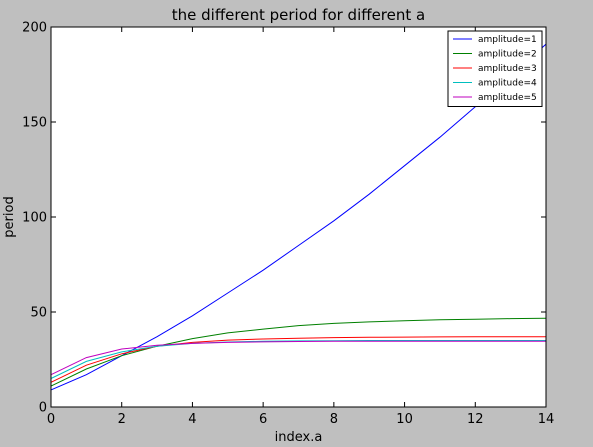  I want to click on legend-entry-label: amplitude=5, so click(507, 98).